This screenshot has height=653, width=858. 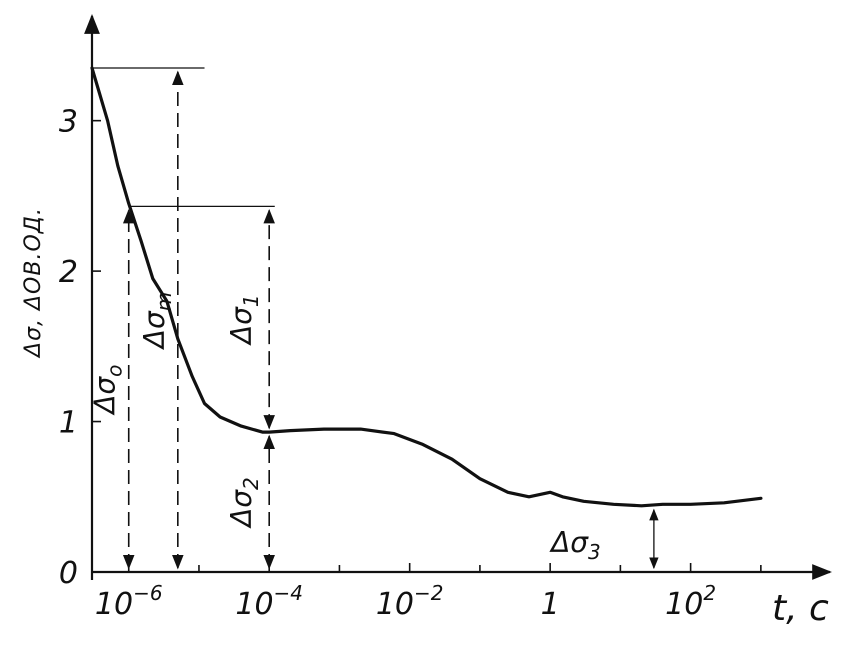 I want to click on y-axis-label: Δσ, ΔOB.OД., so click(x=33, y=283).